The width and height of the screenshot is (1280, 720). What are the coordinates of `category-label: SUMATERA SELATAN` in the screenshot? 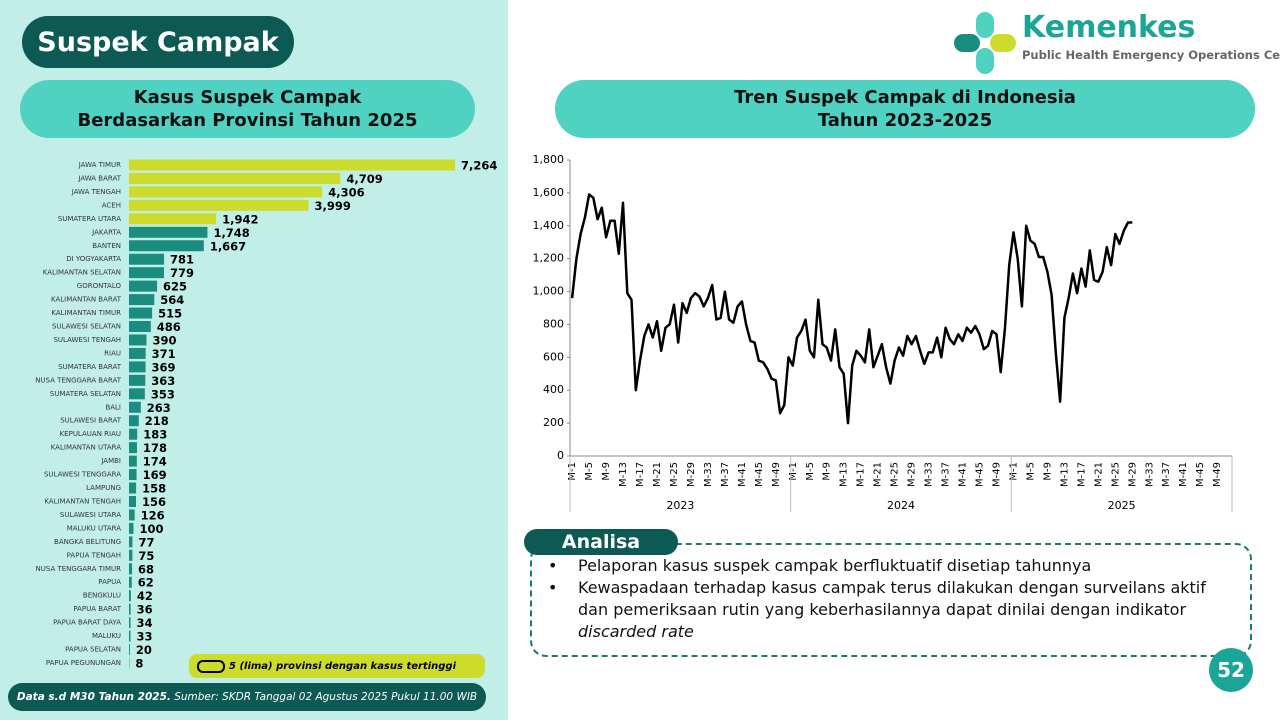 It's located at (85, 394).